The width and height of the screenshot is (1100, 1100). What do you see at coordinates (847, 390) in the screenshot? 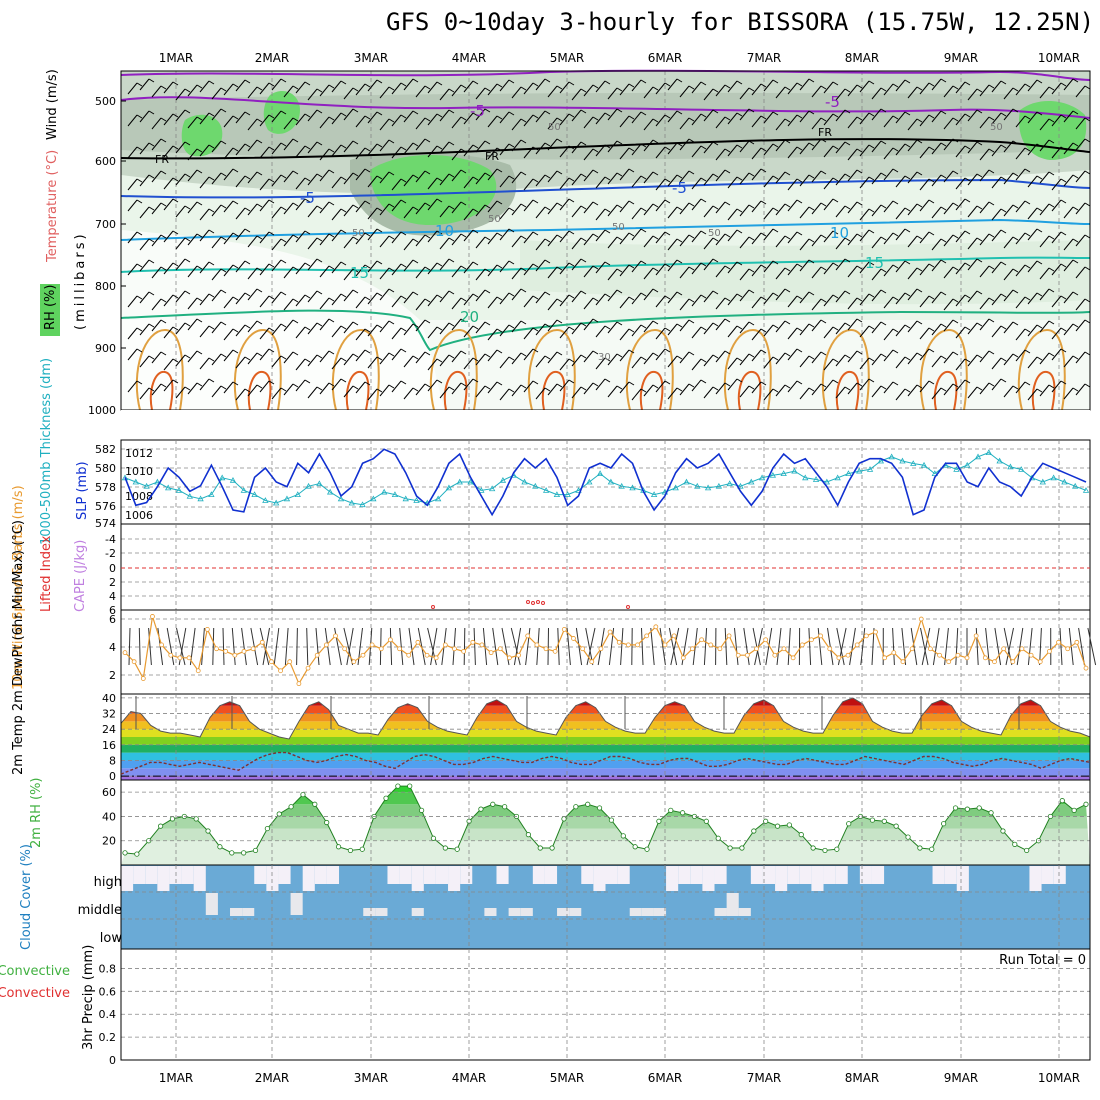
I see `surface-contour` at bounding box center [847, 390].